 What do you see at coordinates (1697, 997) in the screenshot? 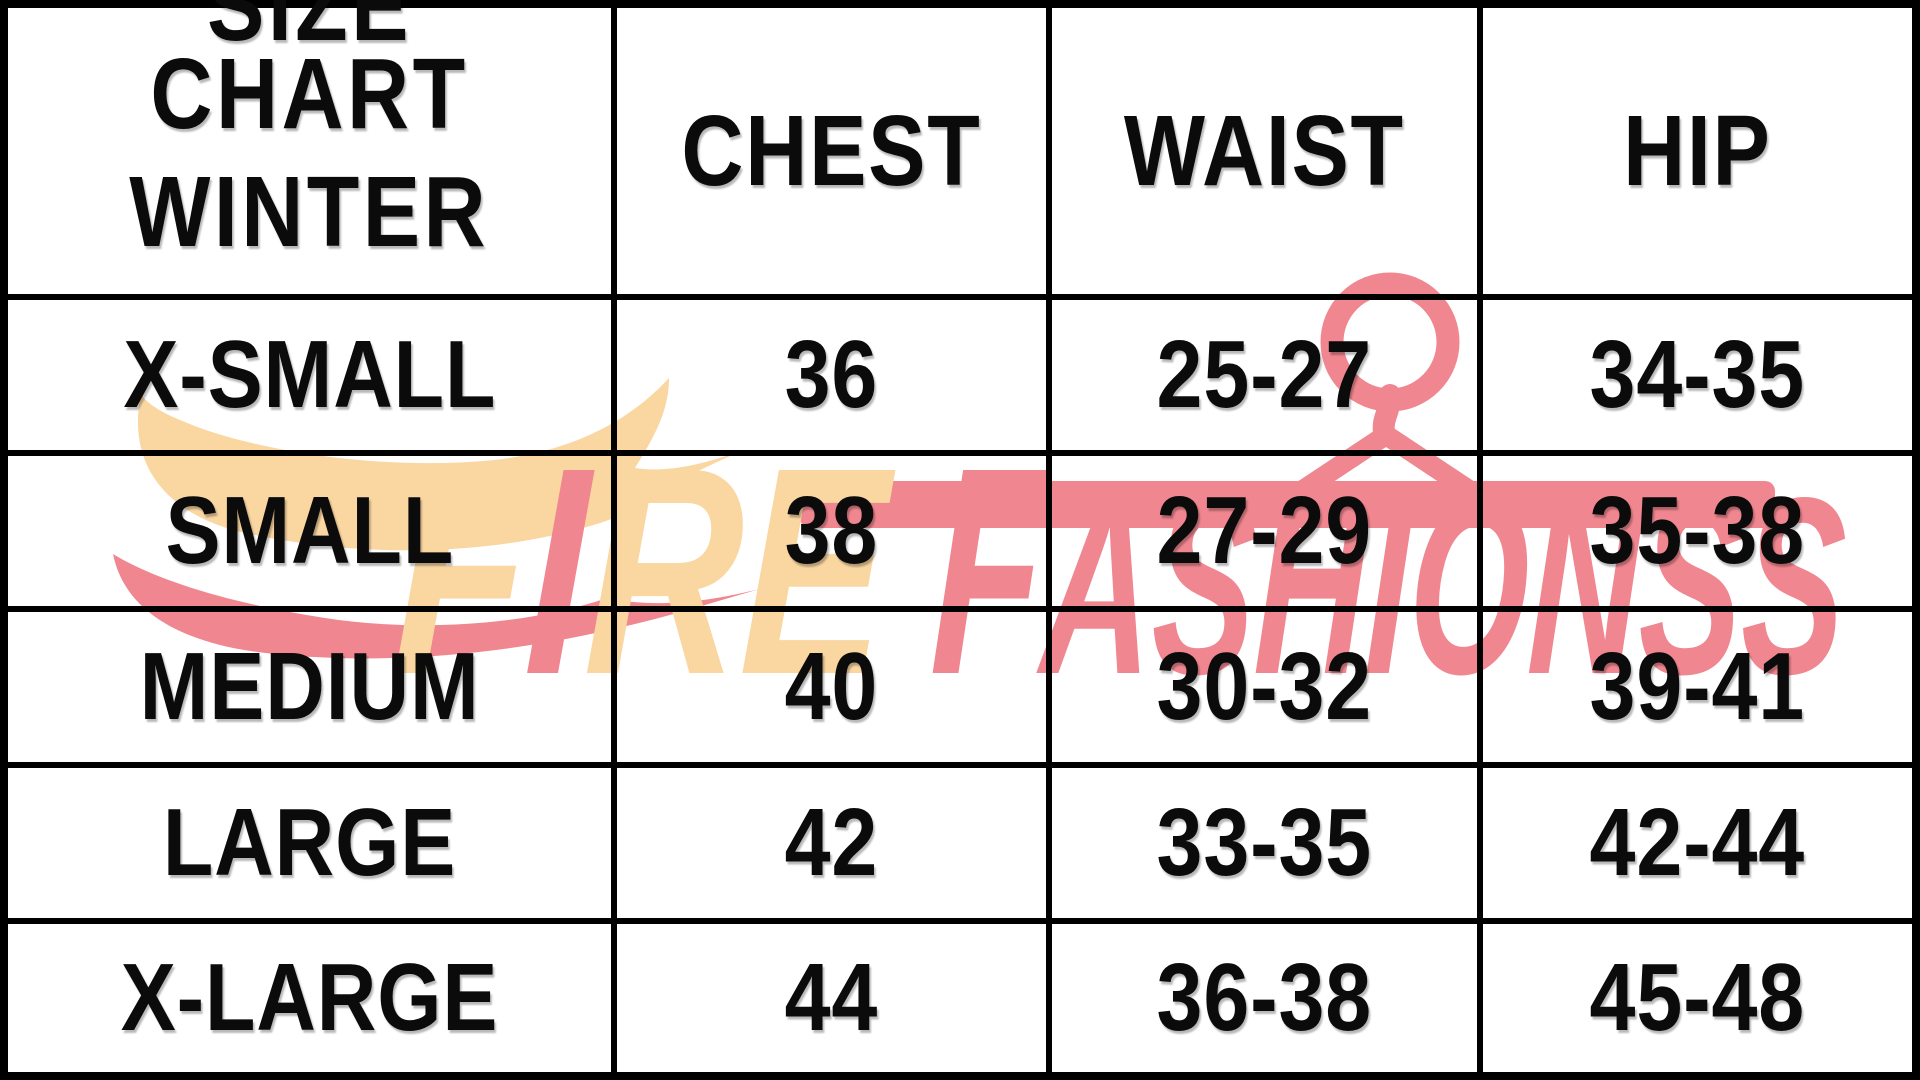
I see `hip-value-cell: 45-48` at bounding box center [1697, 997].